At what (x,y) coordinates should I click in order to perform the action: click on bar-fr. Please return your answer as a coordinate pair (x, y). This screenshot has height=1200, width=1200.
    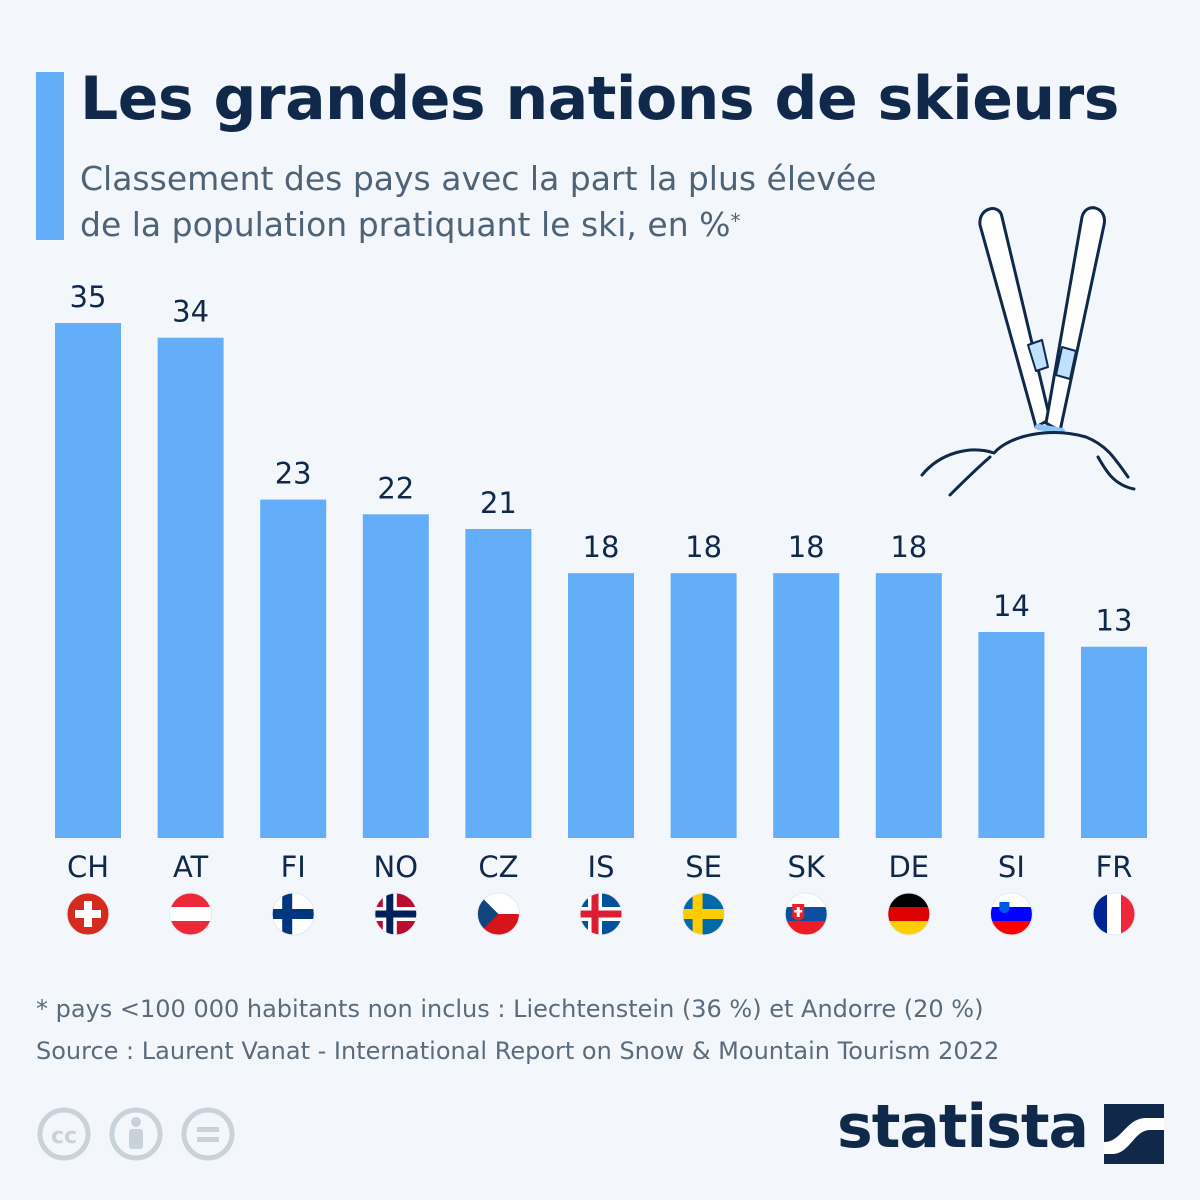
    Looking at the image, I should click on (1114, 742).